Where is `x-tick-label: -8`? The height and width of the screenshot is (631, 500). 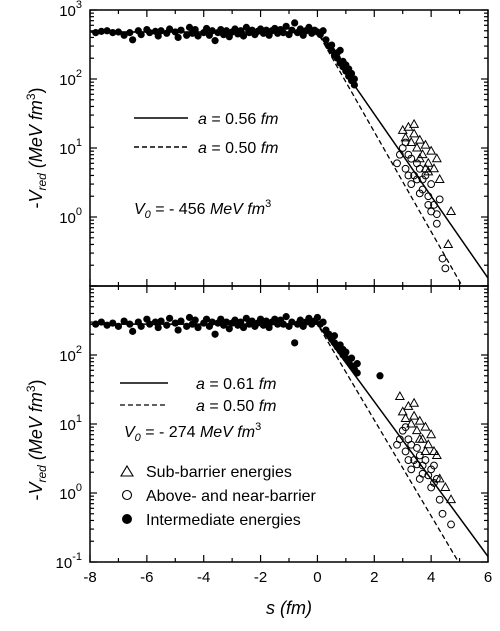 x-tick-label: -8 is located at coordinates (89, 577).